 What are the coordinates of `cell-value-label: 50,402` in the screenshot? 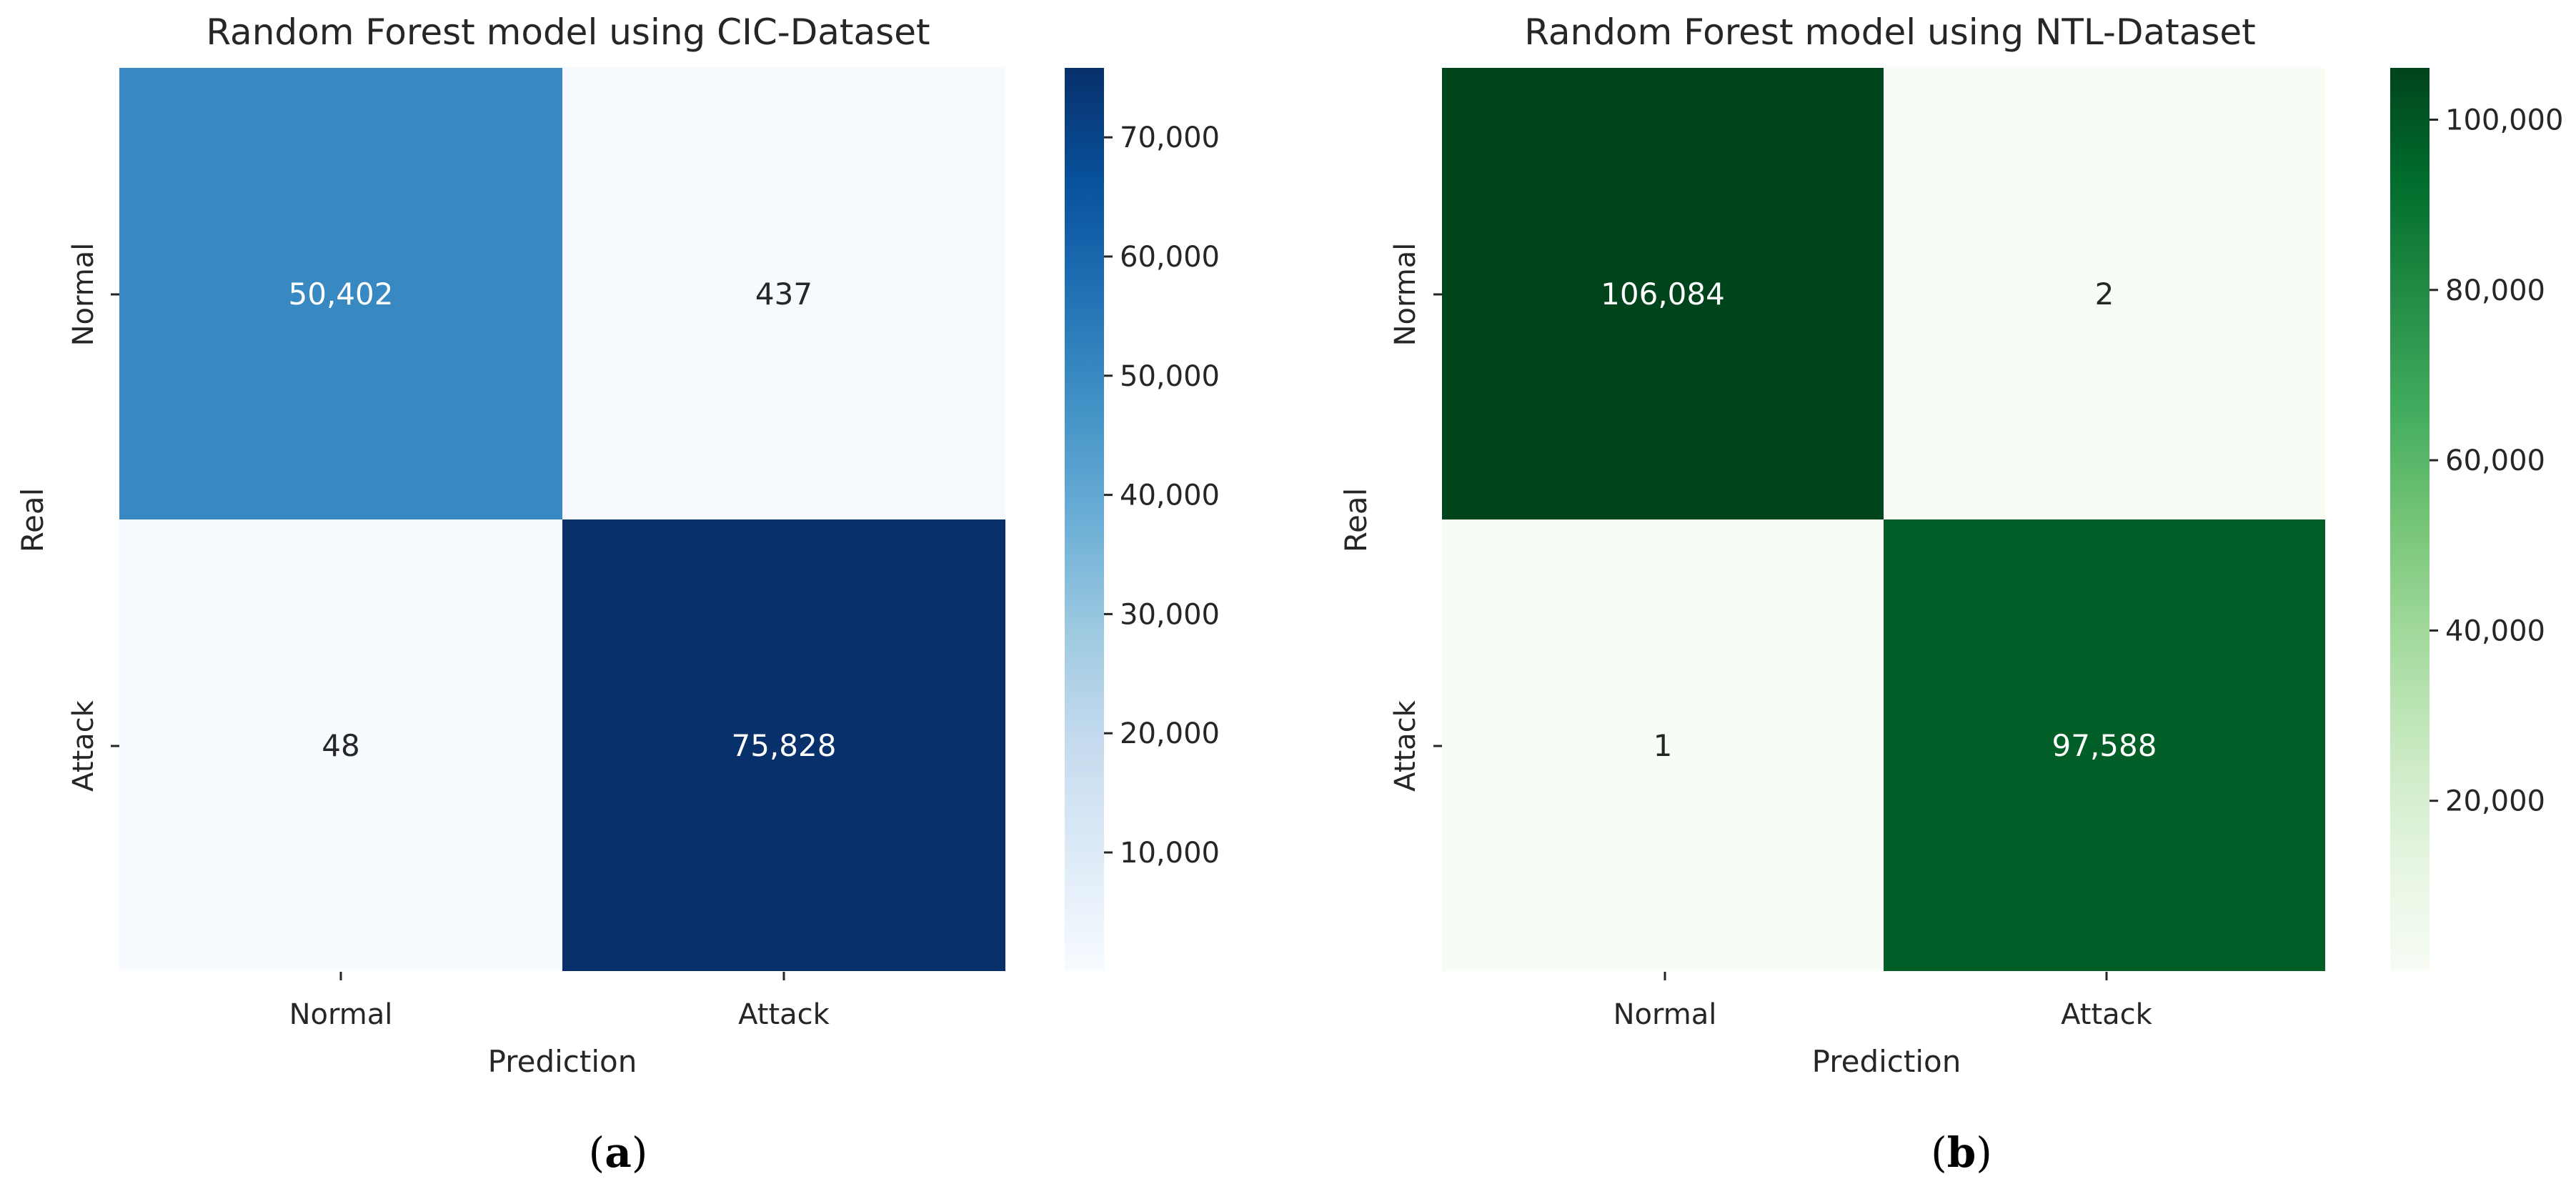 It's located at (341, 294).